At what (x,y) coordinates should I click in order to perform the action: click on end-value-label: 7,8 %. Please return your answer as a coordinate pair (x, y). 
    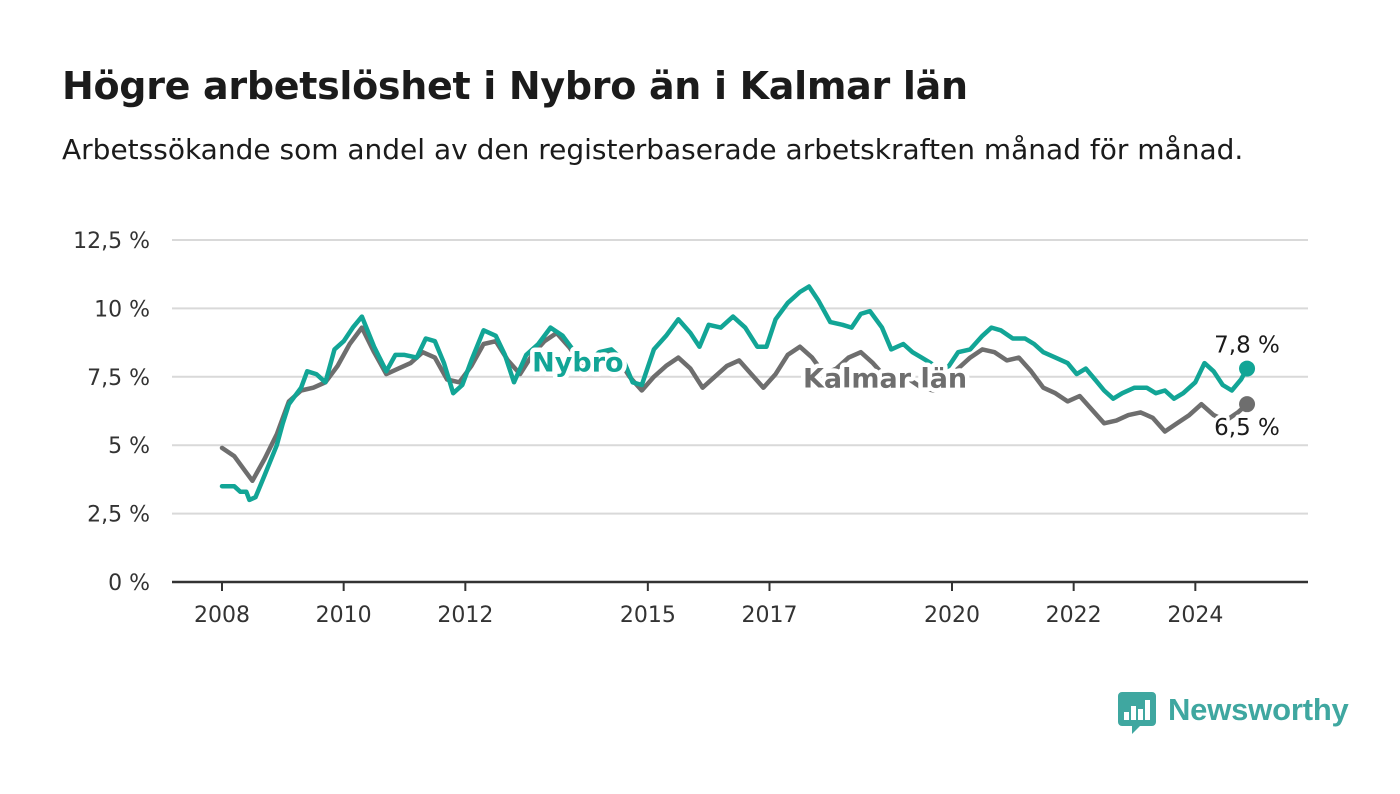
    Looking at the image, I should click on (1247, 346).